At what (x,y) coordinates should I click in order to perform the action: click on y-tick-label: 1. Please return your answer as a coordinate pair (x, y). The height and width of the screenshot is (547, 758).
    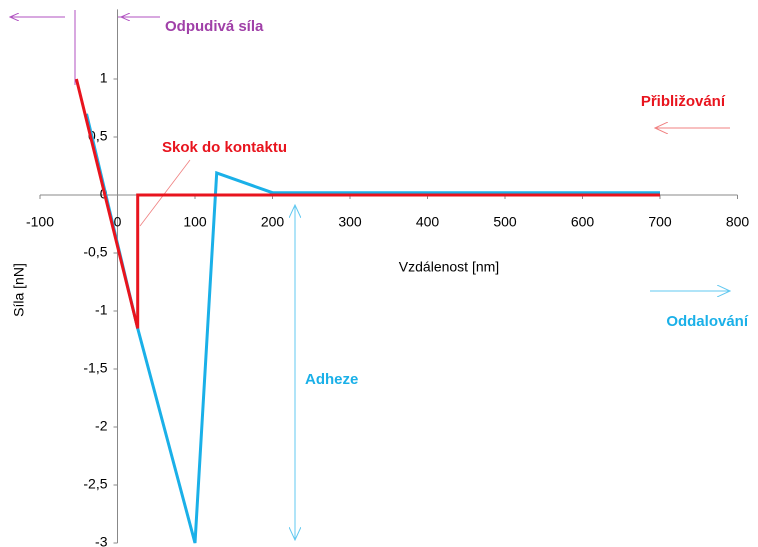
    Looking at the image, I should click on (104, 78).